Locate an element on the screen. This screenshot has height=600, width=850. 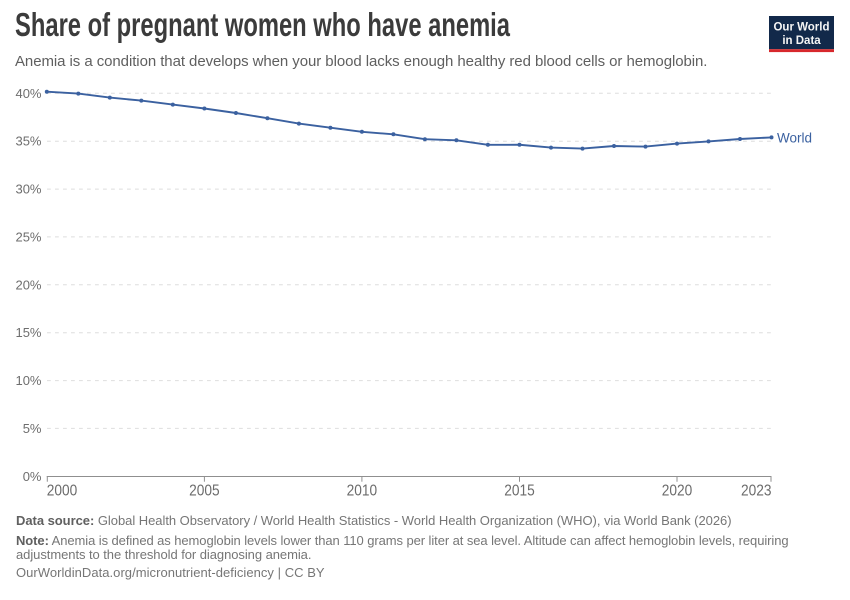
svg-text: 5% is located at coordinates (32, 428).